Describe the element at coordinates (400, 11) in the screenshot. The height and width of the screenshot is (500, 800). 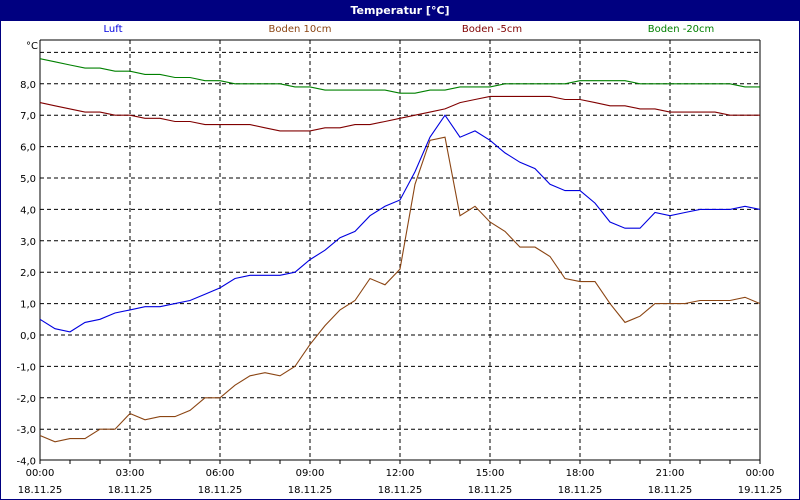
I see `window-title: Temperatur [°C]` at that location.